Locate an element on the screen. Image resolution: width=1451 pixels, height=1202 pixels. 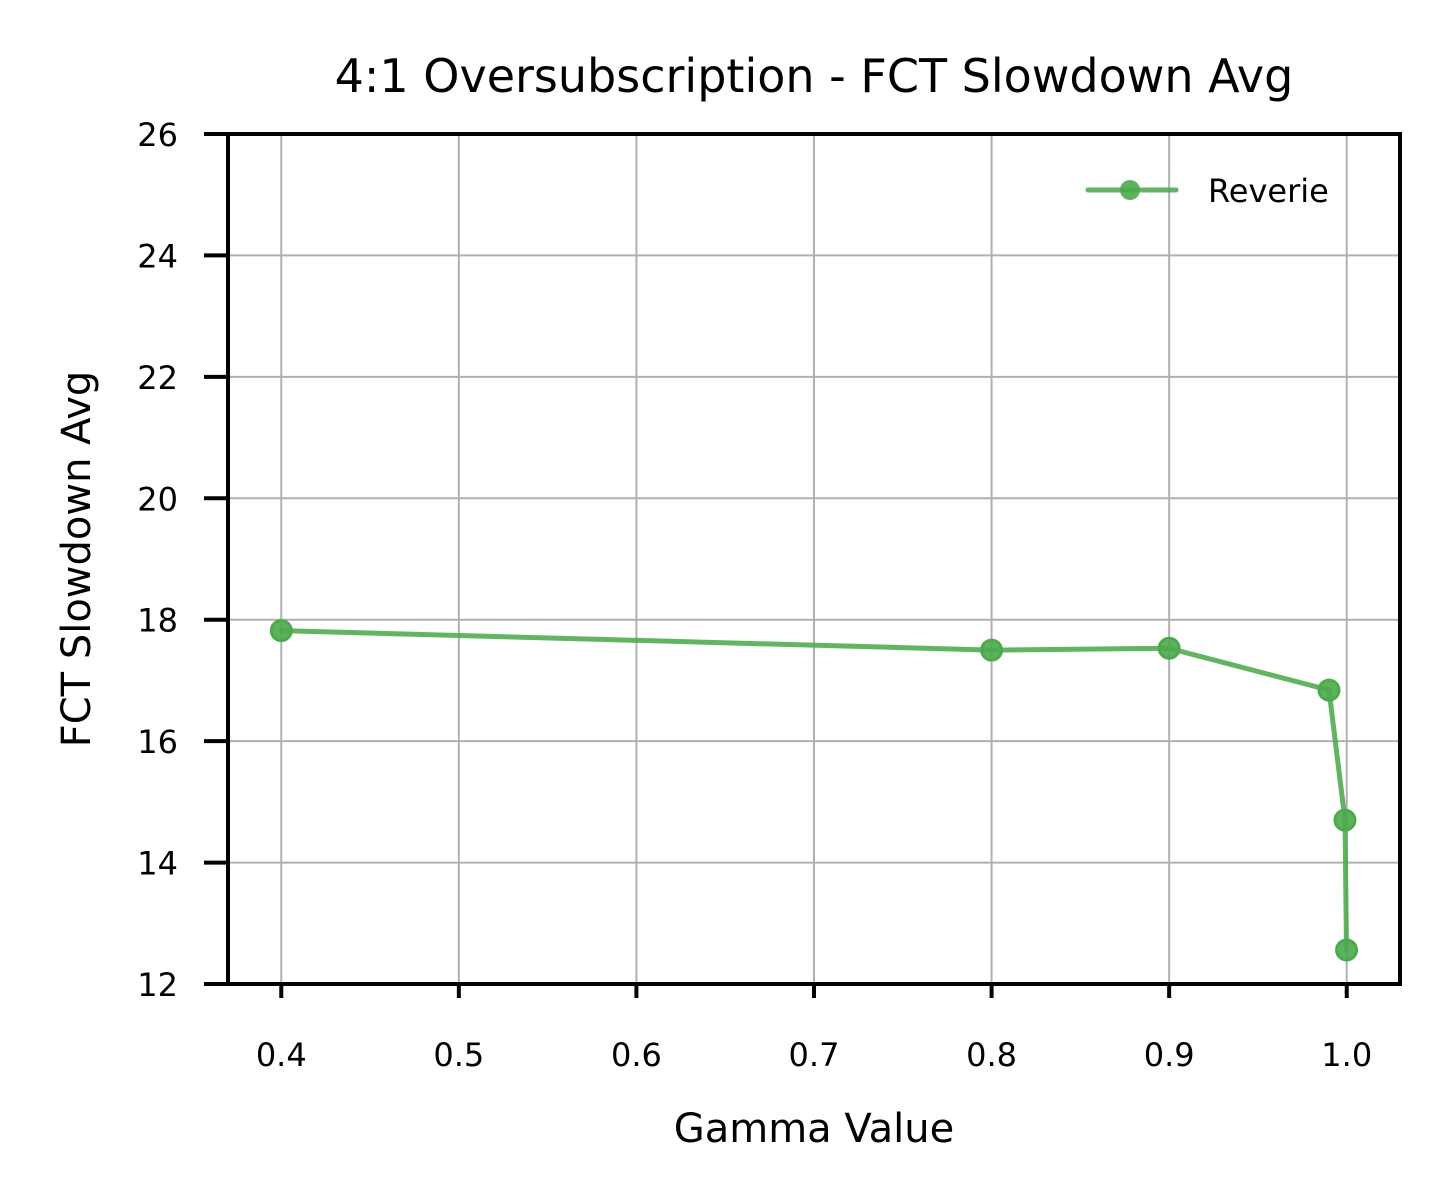
x-tick-label: 0.6 is located at coordinates (636, 1055).